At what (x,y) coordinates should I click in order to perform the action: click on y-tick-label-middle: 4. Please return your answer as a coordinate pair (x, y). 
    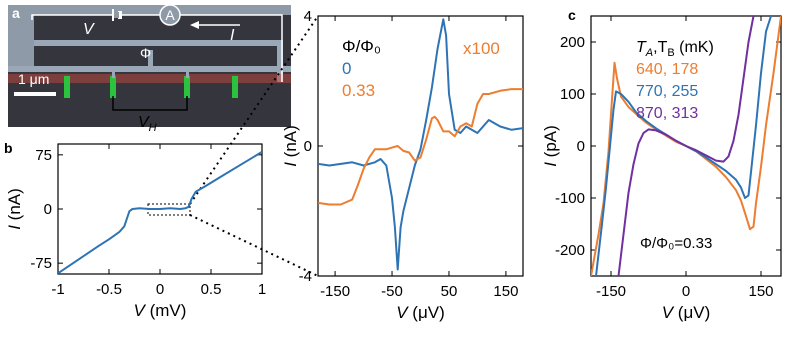
    Looking at the image, I should click on (308, 16).